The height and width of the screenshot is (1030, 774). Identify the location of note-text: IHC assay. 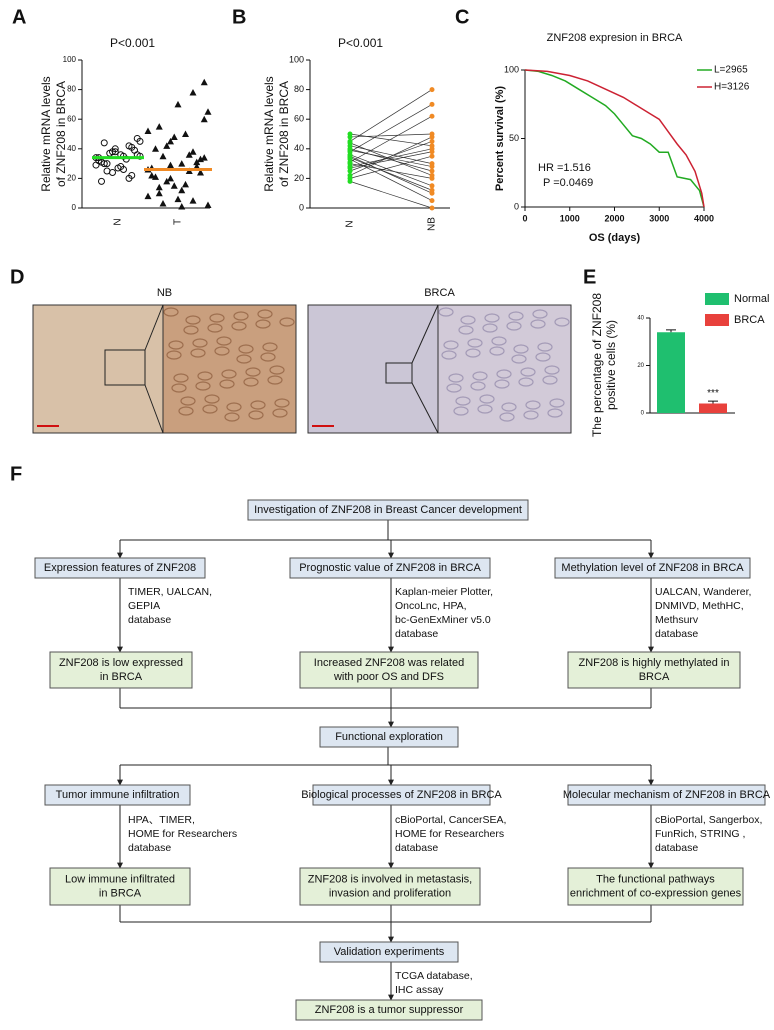
(419, 990).